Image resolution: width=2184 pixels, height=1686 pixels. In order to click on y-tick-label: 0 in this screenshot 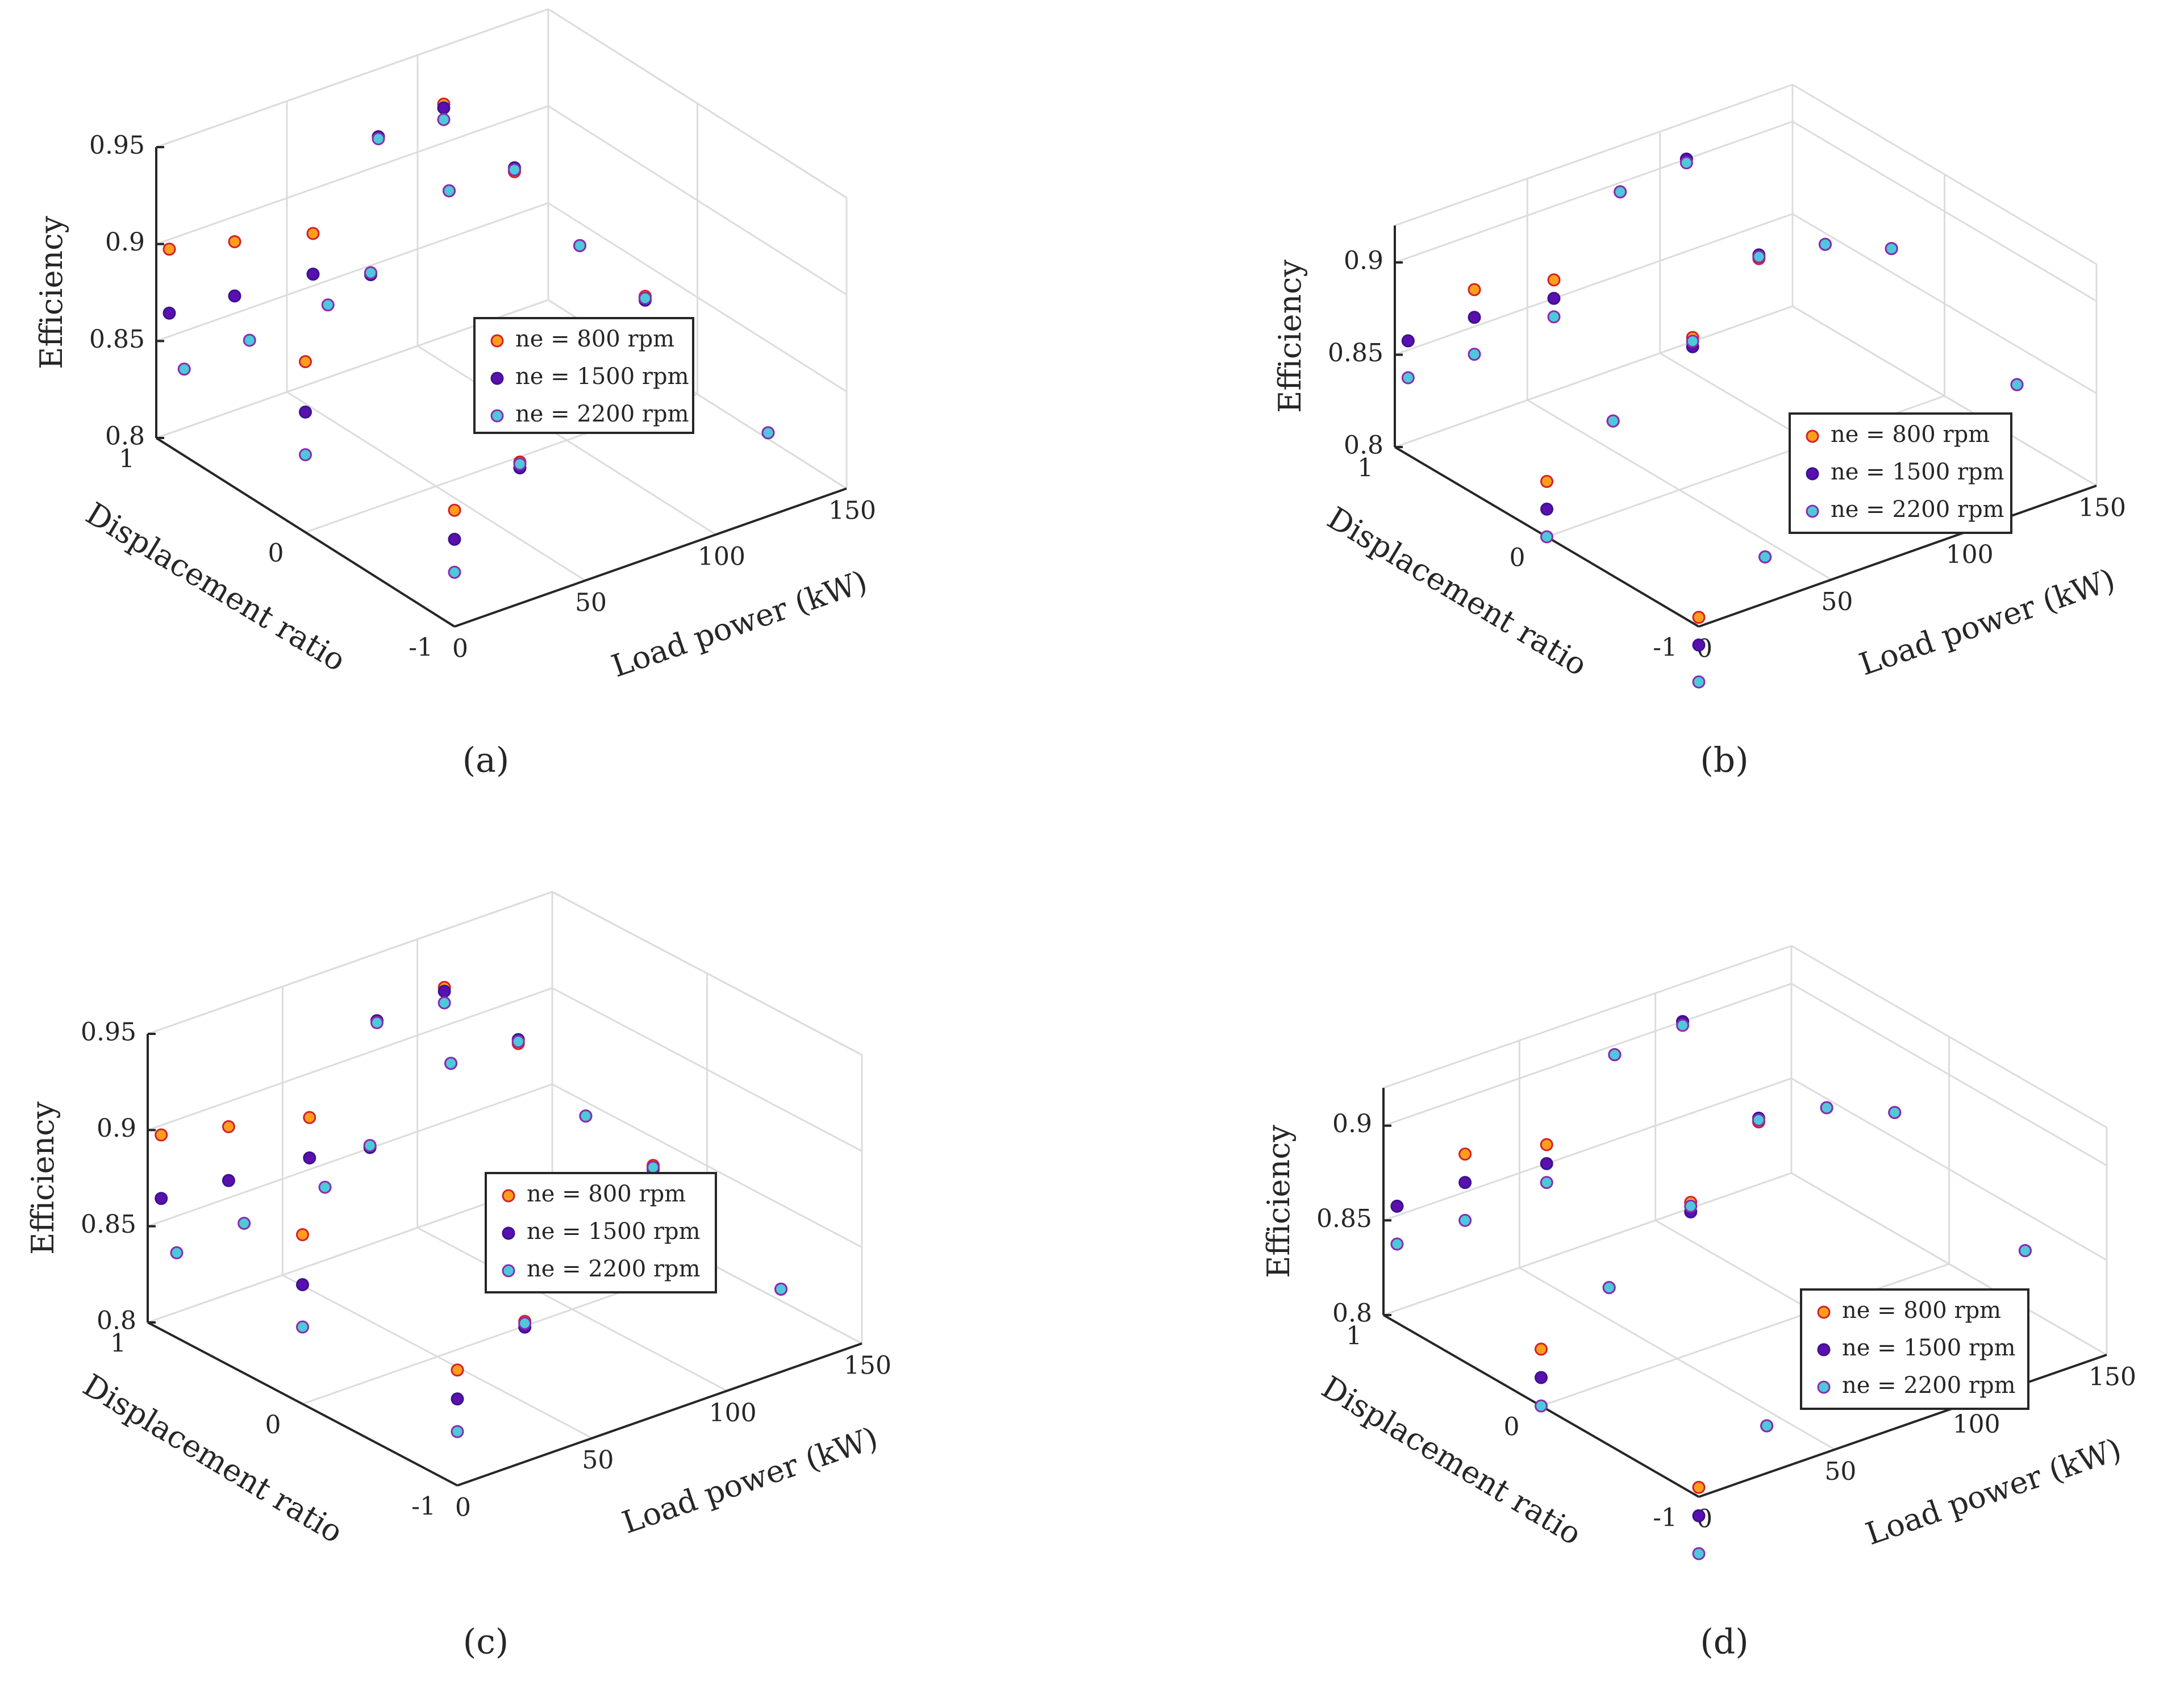, I will do `click(276, 553)`.